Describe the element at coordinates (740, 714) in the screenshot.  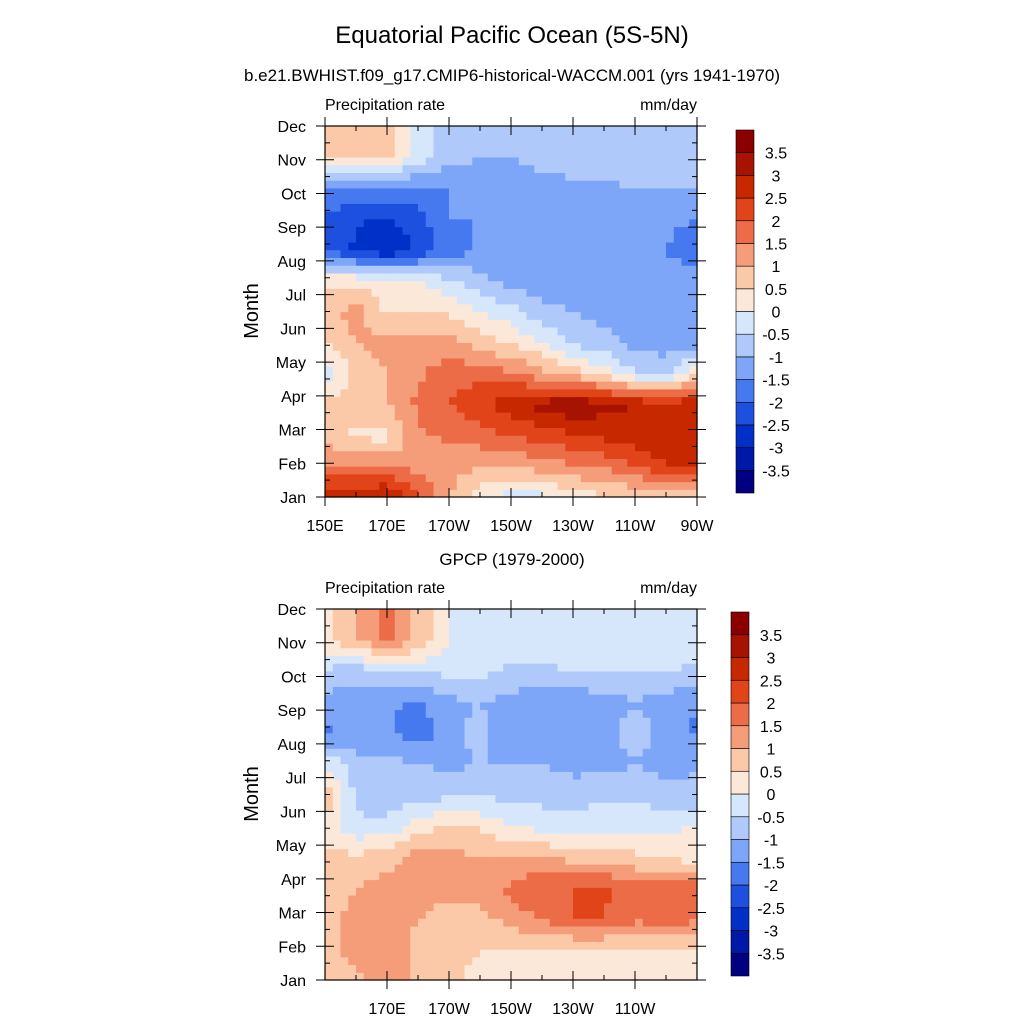
I see `colorbar-swatch` at that location.